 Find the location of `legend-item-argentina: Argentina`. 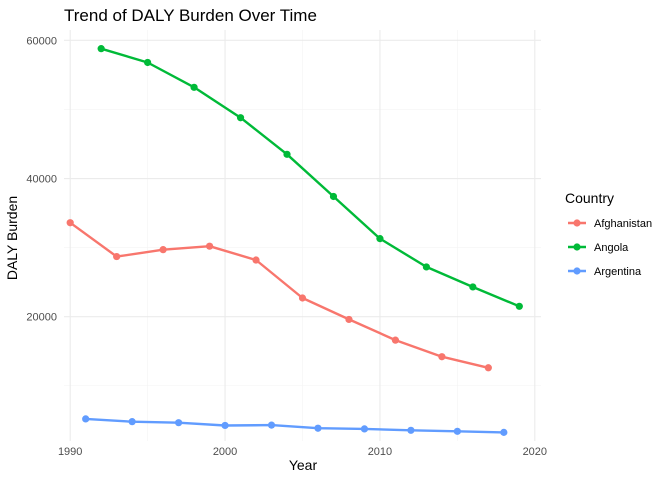

legend-item-argentina: Argentina is located at coordinates (605, 272).